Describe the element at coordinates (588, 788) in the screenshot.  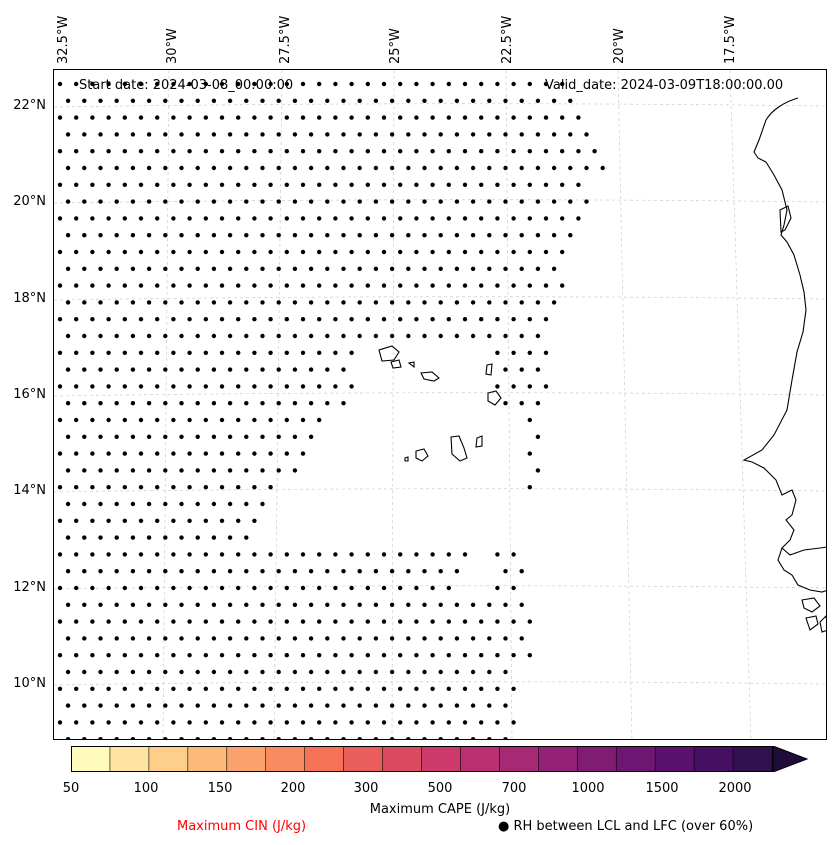
I see `colorbar-tick-1000: 1000` at that location.